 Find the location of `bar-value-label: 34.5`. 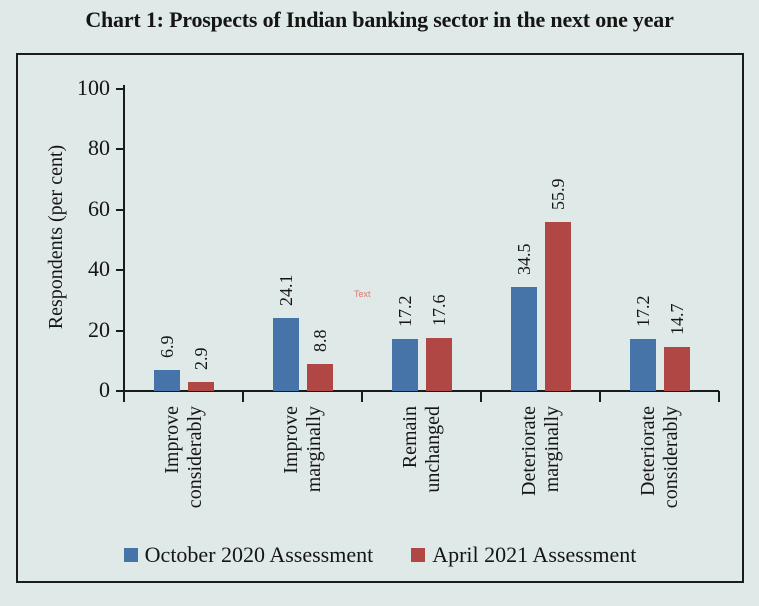

bar-value-label: 34.5 is located at coordinates (523, 259).